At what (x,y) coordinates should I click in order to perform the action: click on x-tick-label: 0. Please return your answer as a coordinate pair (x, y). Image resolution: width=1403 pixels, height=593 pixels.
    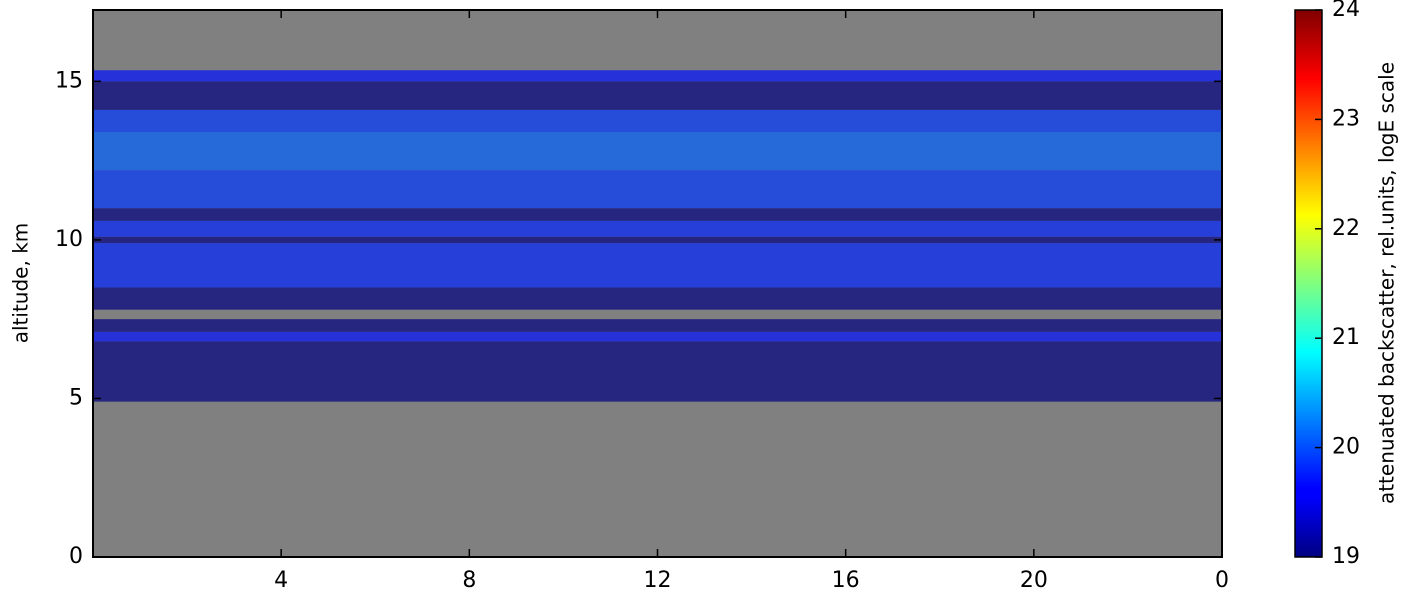
    Looking at the image, I should click on (1222, 580).